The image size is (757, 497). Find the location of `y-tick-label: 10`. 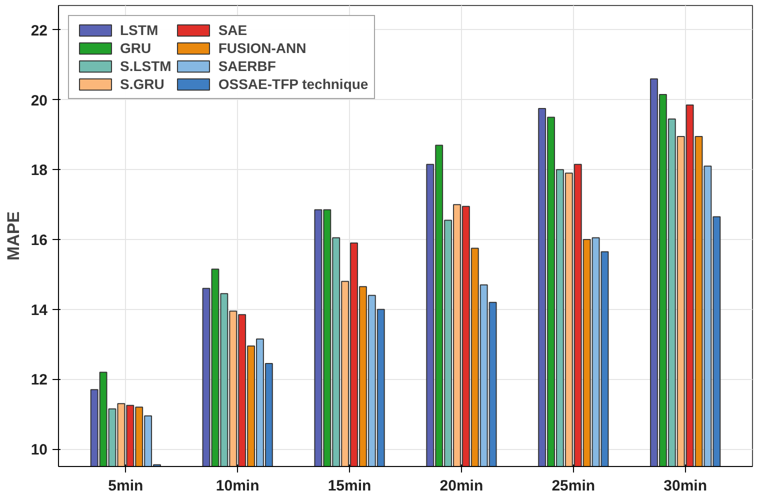

y-tick-label: 10 is located at coordinates (39, 450).